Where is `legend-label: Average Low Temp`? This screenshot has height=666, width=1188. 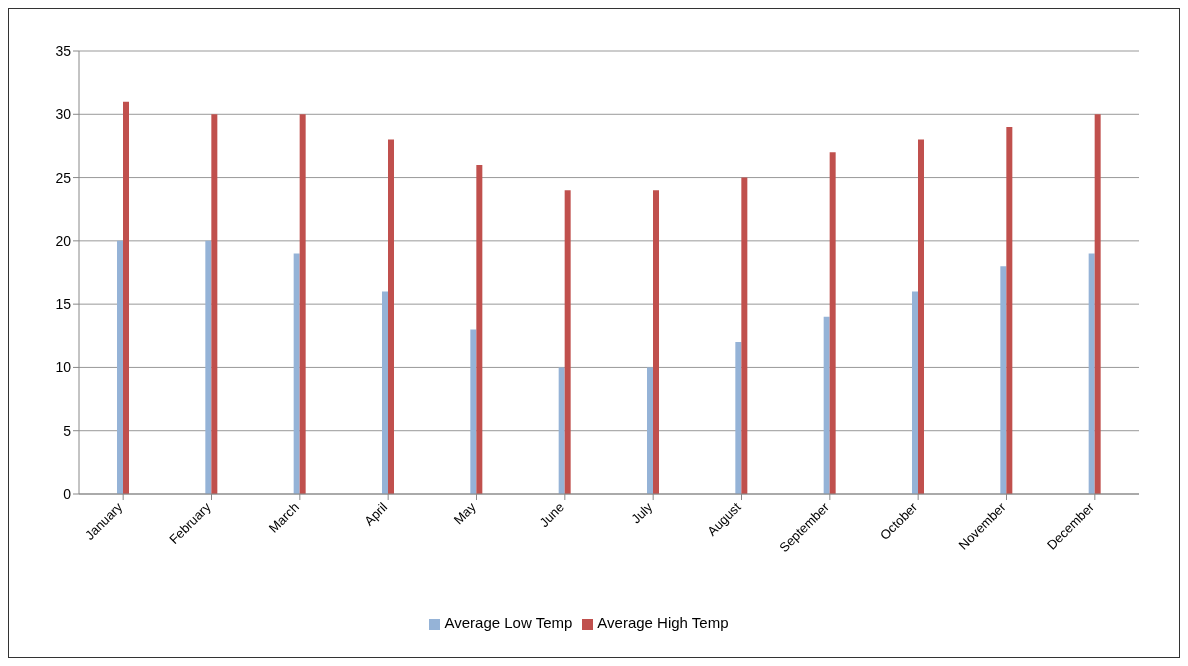
legend-label: Average Low Temp is located at coordinates (508, 622).